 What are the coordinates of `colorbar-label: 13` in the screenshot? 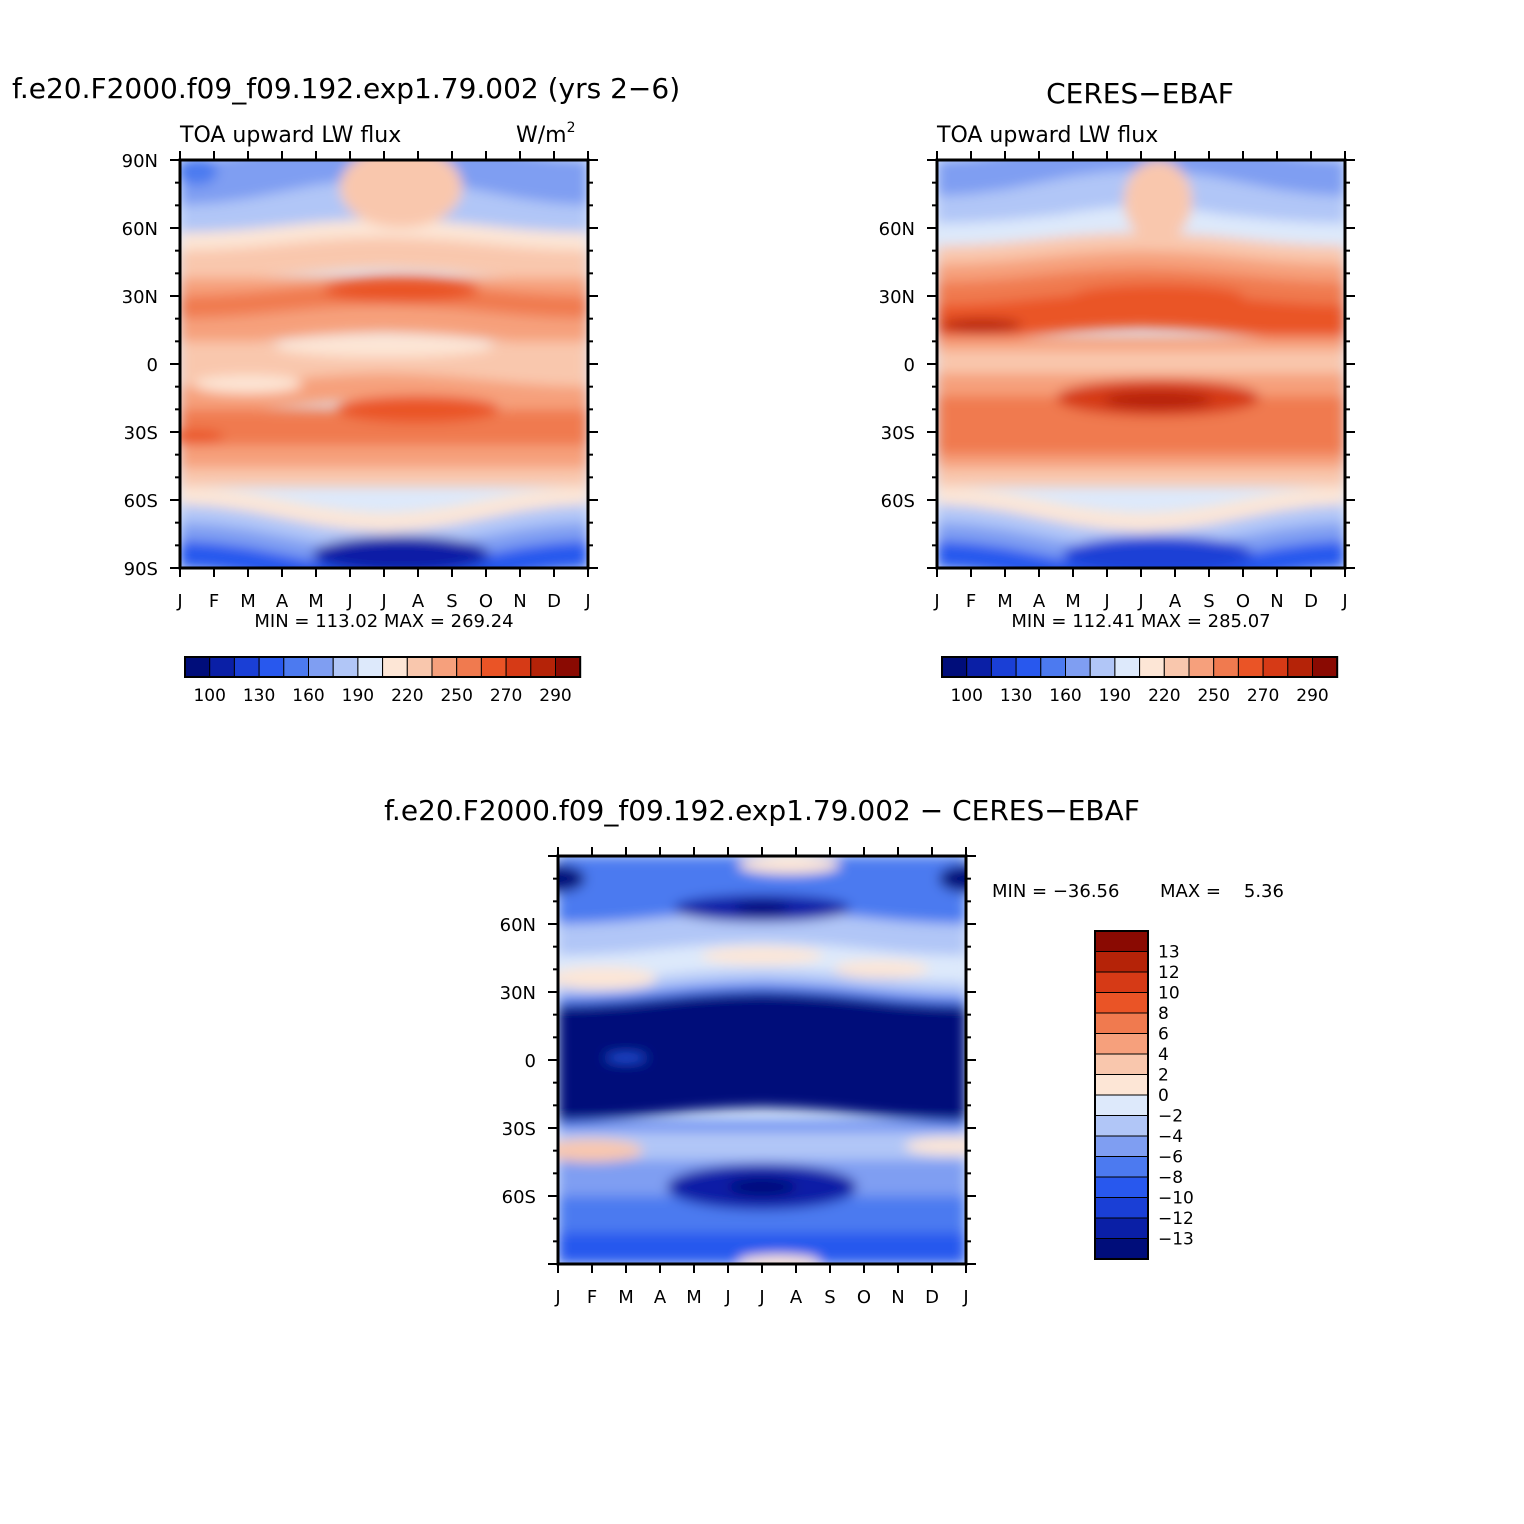 It's located at (1169, 953).